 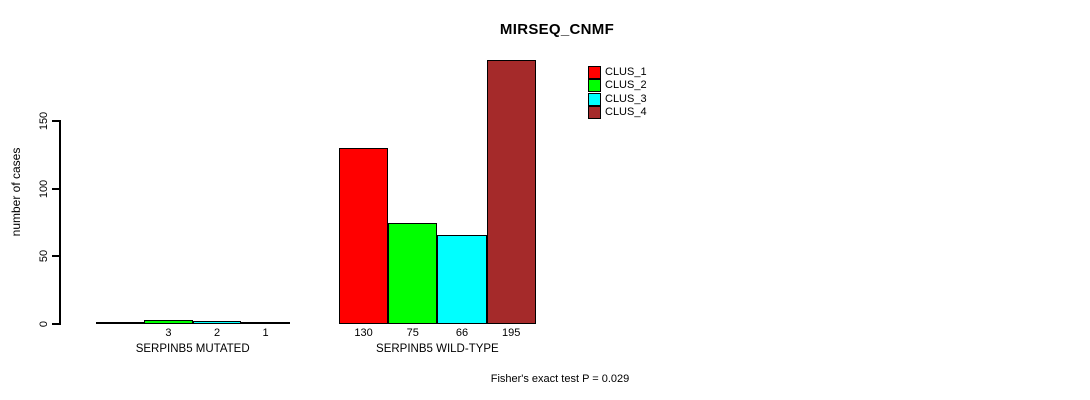 I want to click on bar-clus_2-group1, so click(x=168, y=321).